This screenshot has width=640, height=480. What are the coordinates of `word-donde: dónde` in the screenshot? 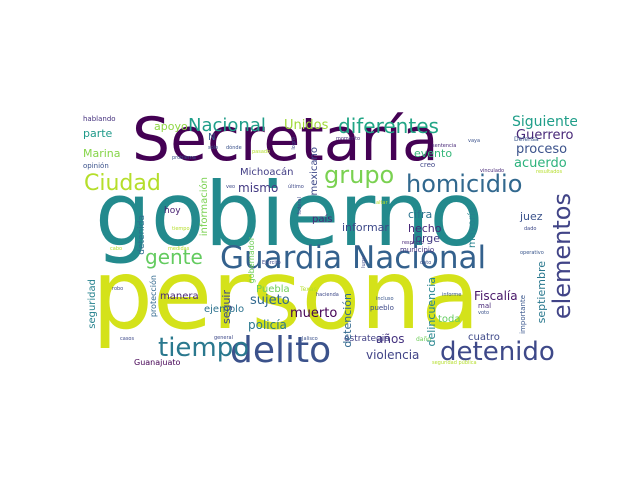 It's located at (234, 148).